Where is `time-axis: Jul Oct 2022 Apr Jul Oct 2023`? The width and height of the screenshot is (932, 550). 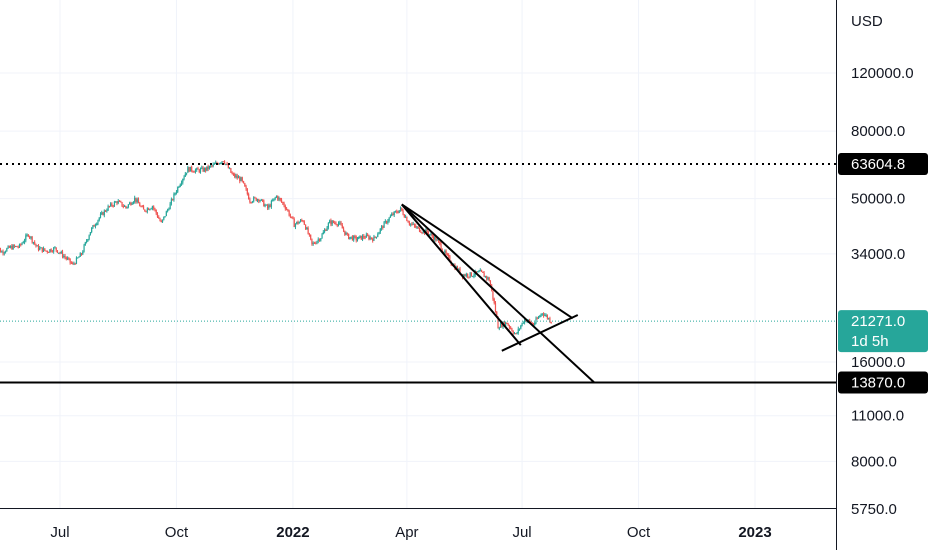
time-axis: Jul Oct 2022 Apr Jul Oct 2023 is located at coordinates (418, 525).